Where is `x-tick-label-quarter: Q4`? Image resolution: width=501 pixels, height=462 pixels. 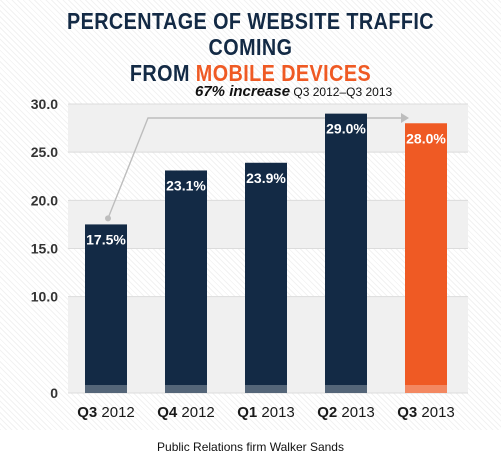
x-tick-label-quarter: Q4 is located at coordinates (167, 412).